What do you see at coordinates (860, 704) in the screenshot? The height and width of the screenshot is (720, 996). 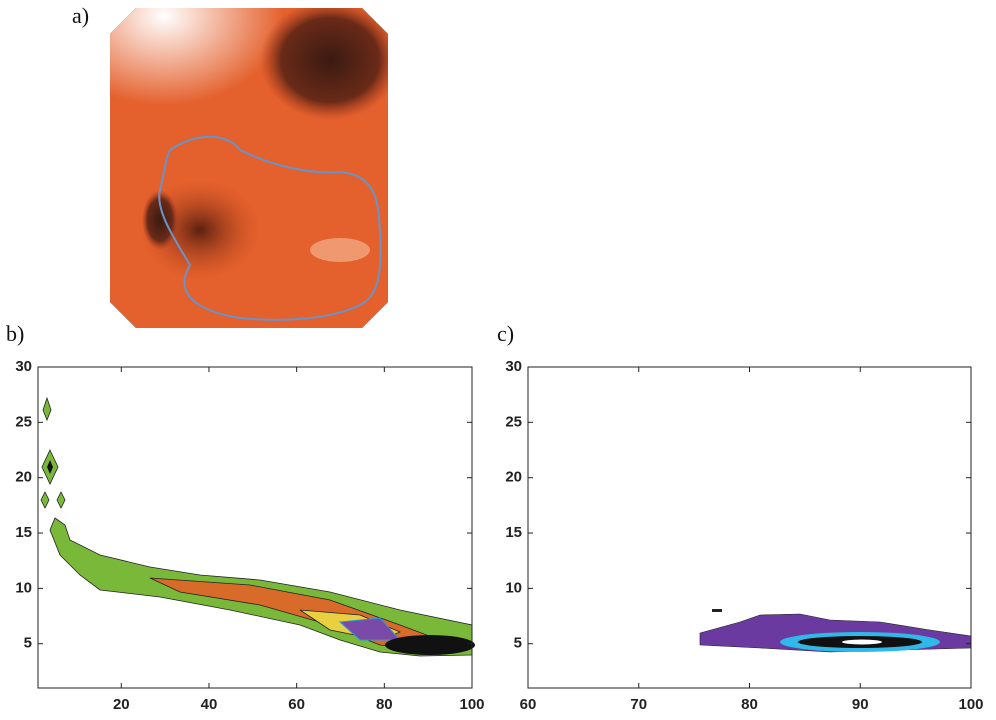 I see `x-tick-label: 90` at bounding box center [860, 704].